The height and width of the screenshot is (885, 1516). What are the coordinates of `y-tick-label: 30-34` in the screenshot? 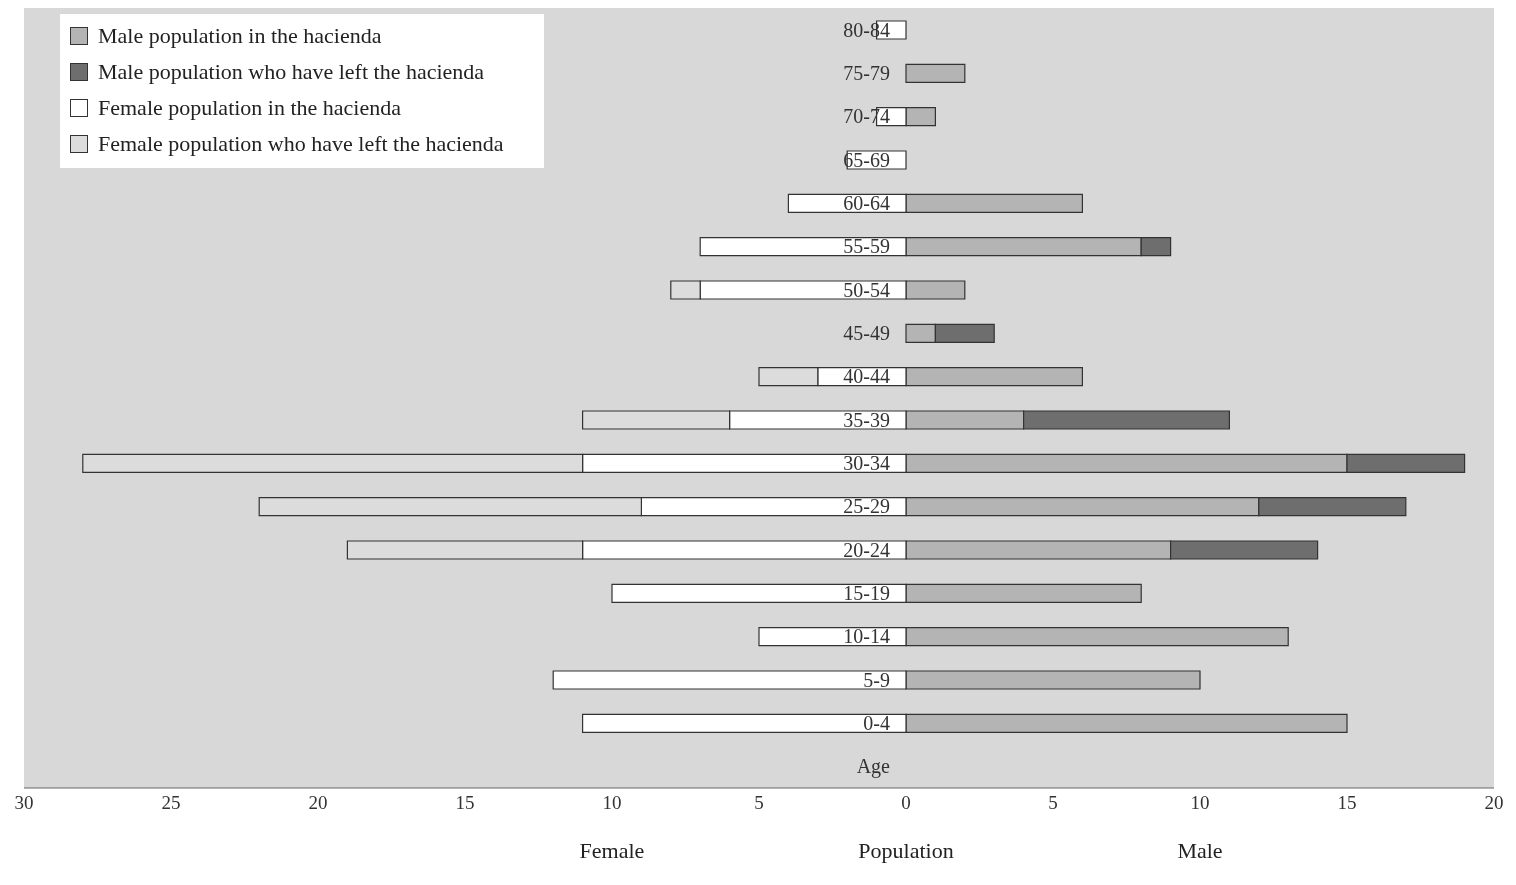 It's located at (866, 463).